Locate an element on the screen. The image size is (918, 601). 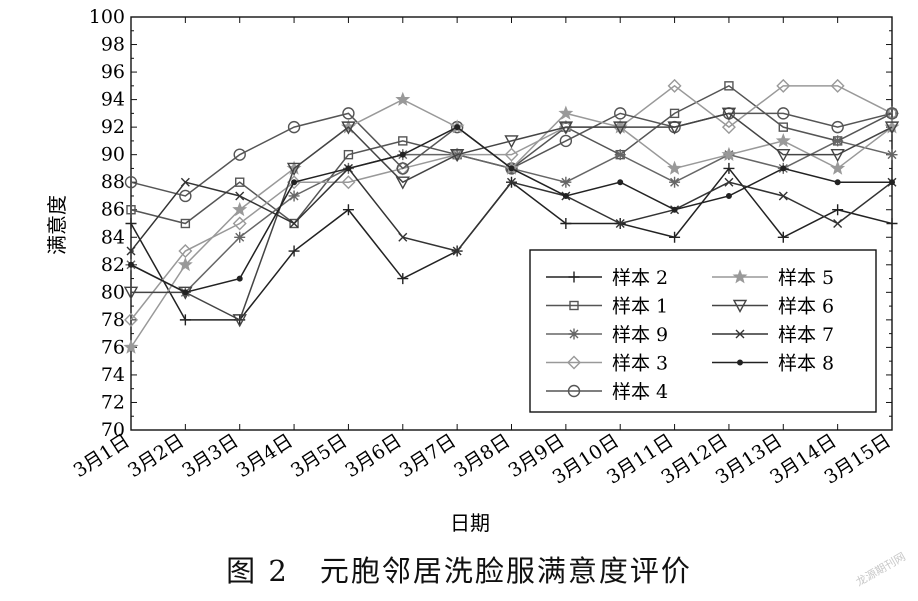
legend-item: 样本 2 is located at coordinates (607, 278).